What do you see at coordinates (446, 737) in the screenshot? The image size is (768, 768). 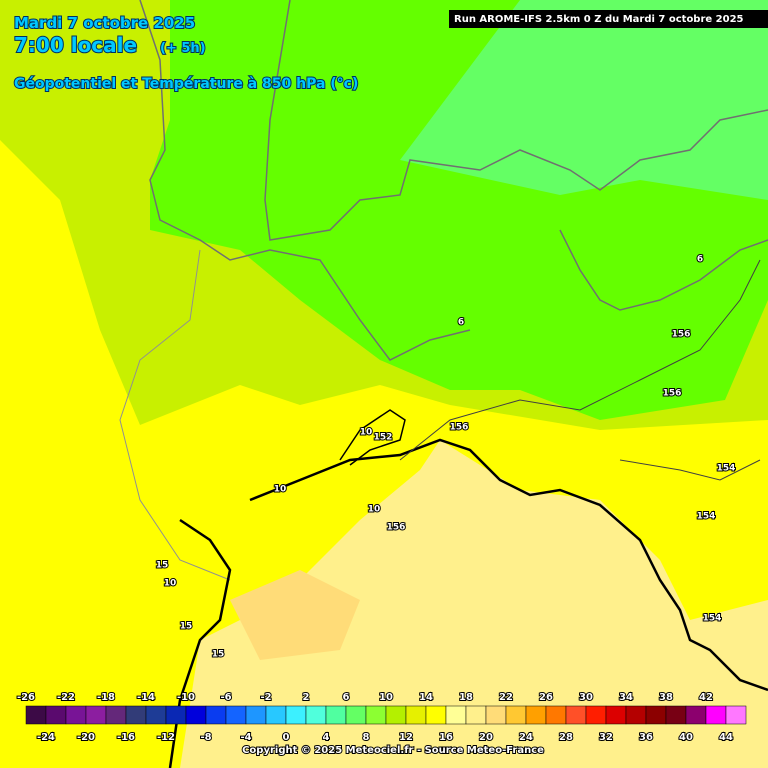 I see `scale-label: 16` at bounding box center [446, 737].